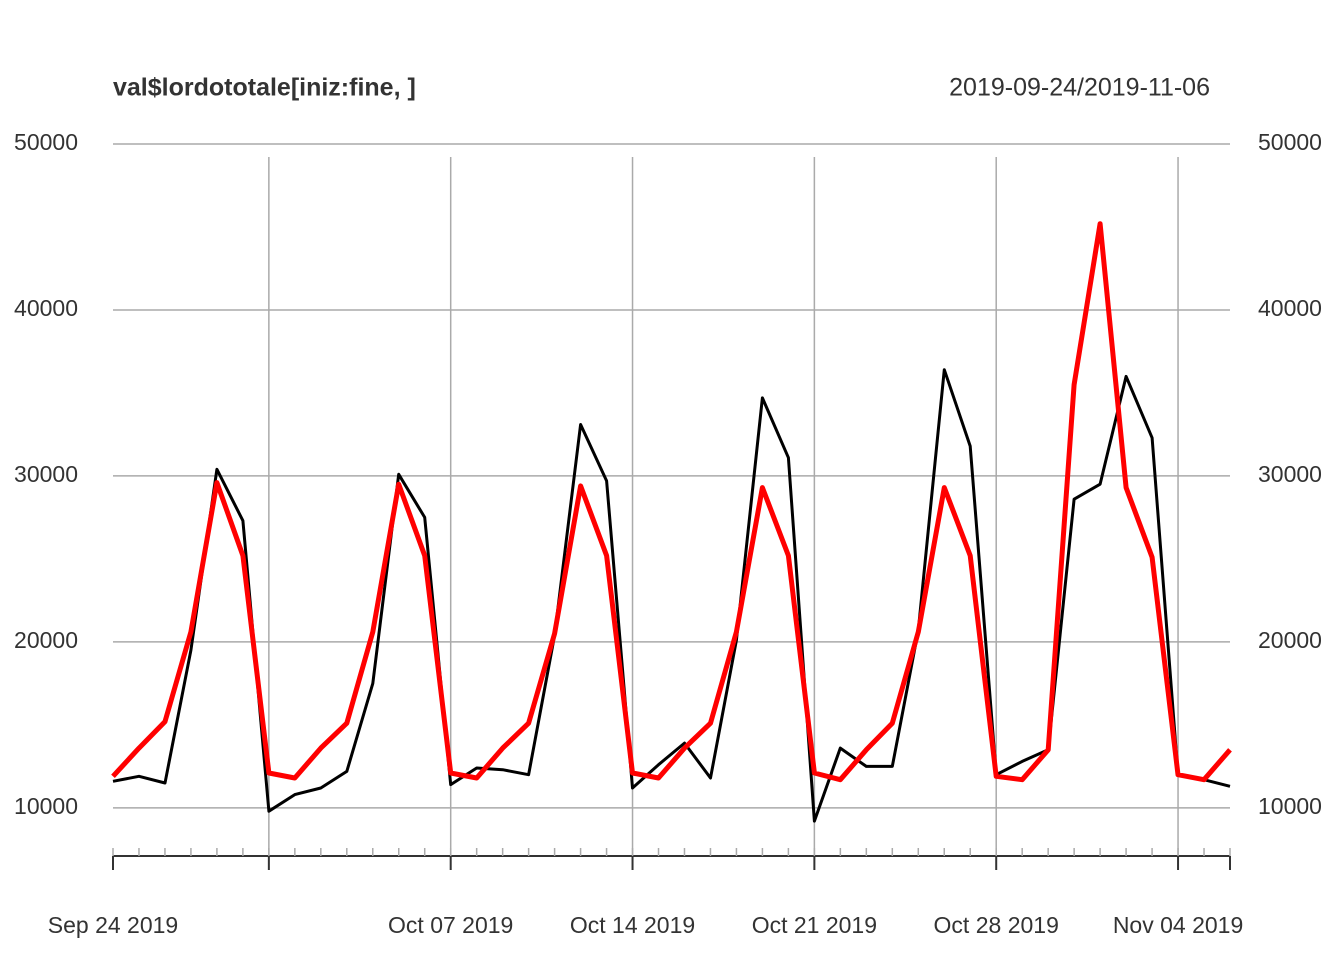 The height and width of the screenshot is (960, 1344). Describe the element at coordinates (632, 925) in the screenshot. I see `x-tick-label: Oct 14 2019` at that location.